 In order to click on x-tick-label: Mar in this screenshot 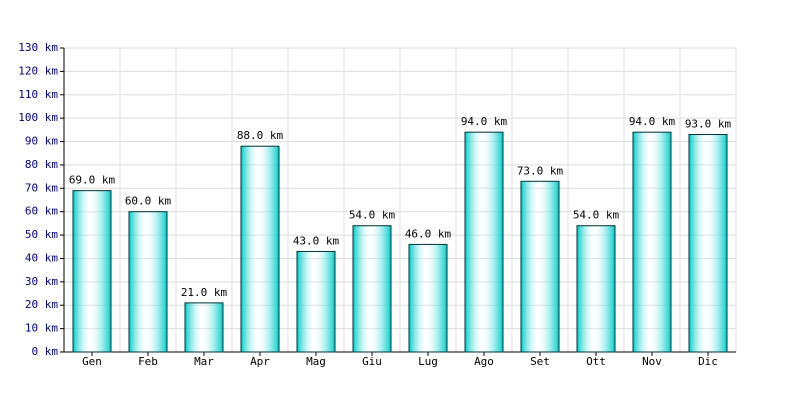, I will do `click(204, 361)`.